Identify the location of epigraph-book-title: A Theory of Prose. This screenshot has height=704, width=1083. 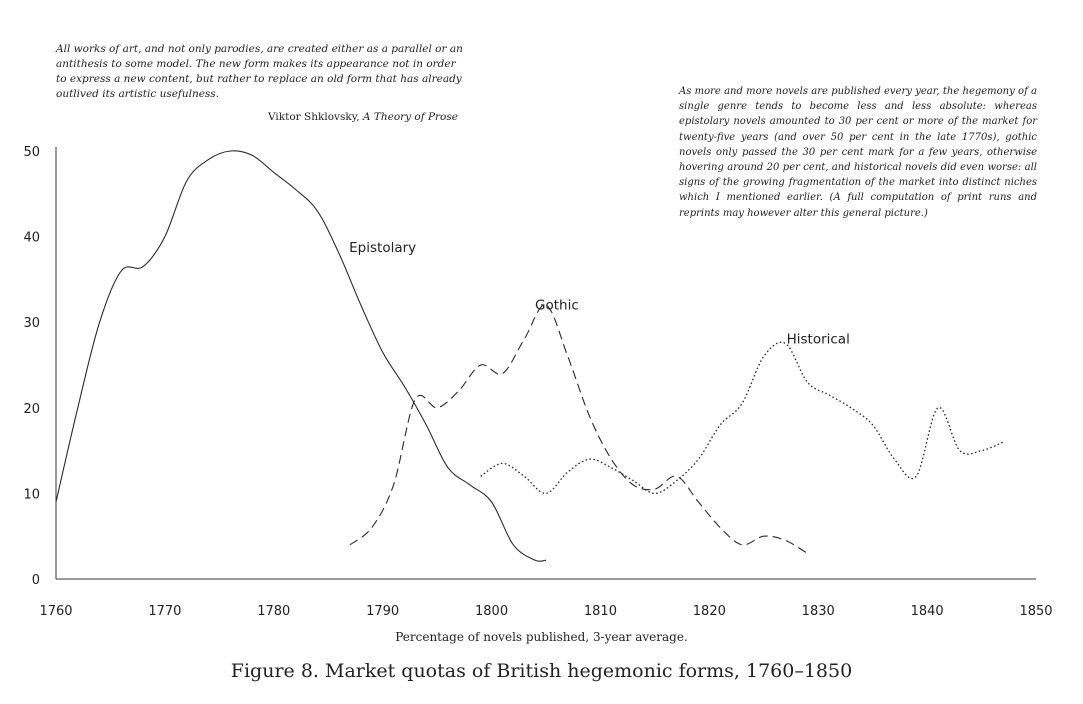
(410, 117).